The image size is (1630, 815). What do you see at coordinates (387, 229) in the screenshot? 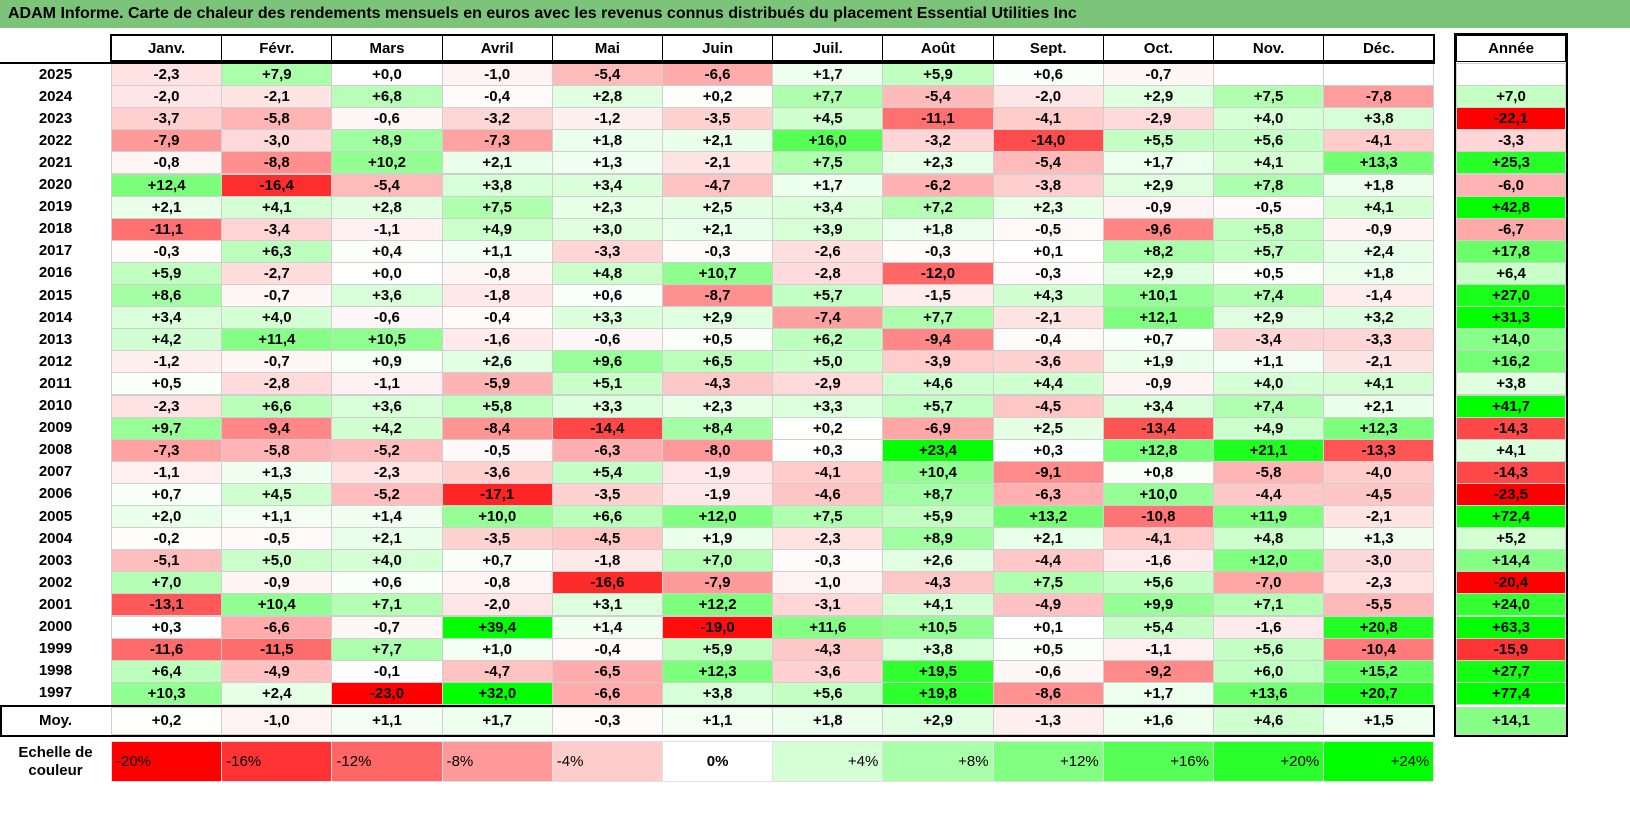
I see `heatmap-cell: -1,1` at bounding box center [387, 229].